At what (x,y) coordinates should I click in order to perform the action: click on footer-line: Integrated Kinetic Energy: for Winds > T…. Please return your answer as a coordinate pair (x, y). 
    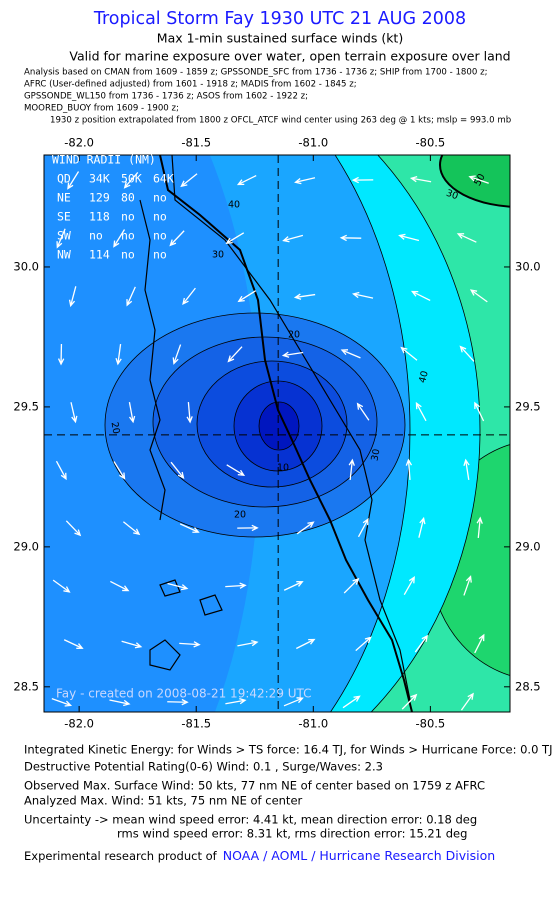
    Looking at the image, I should click on (288, 750).